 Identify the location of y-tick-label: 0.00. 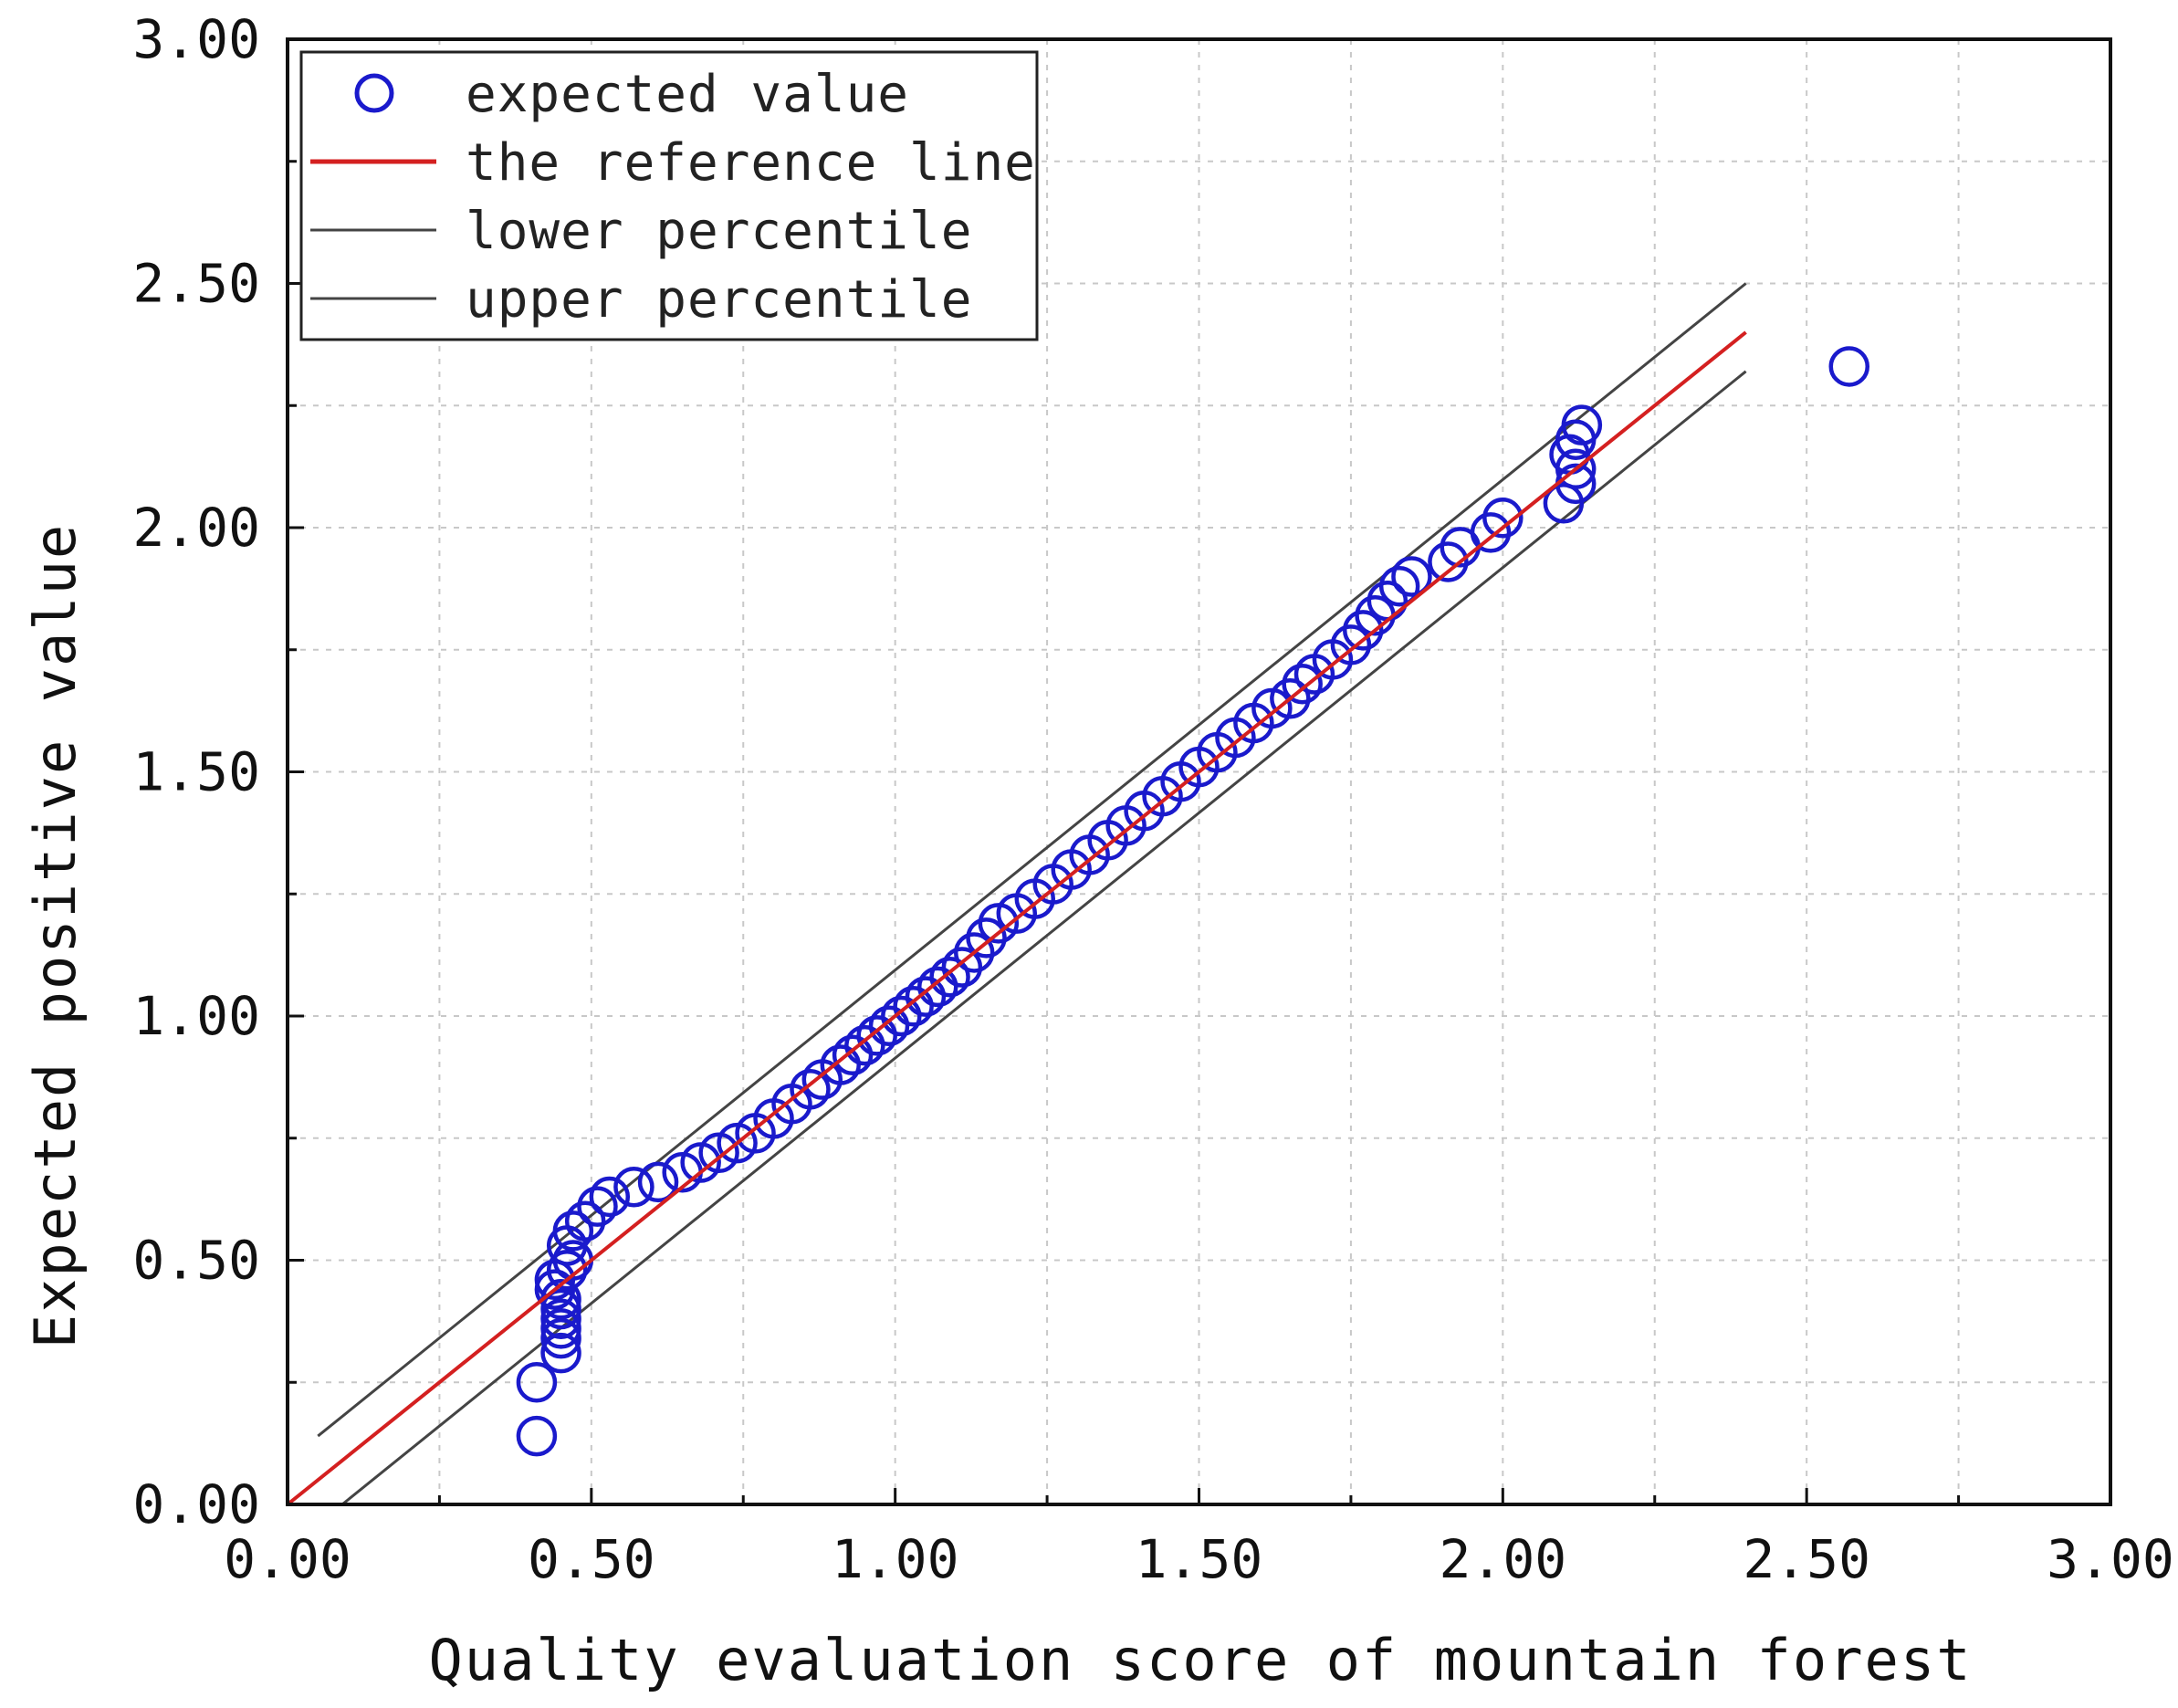
(196, 1504).